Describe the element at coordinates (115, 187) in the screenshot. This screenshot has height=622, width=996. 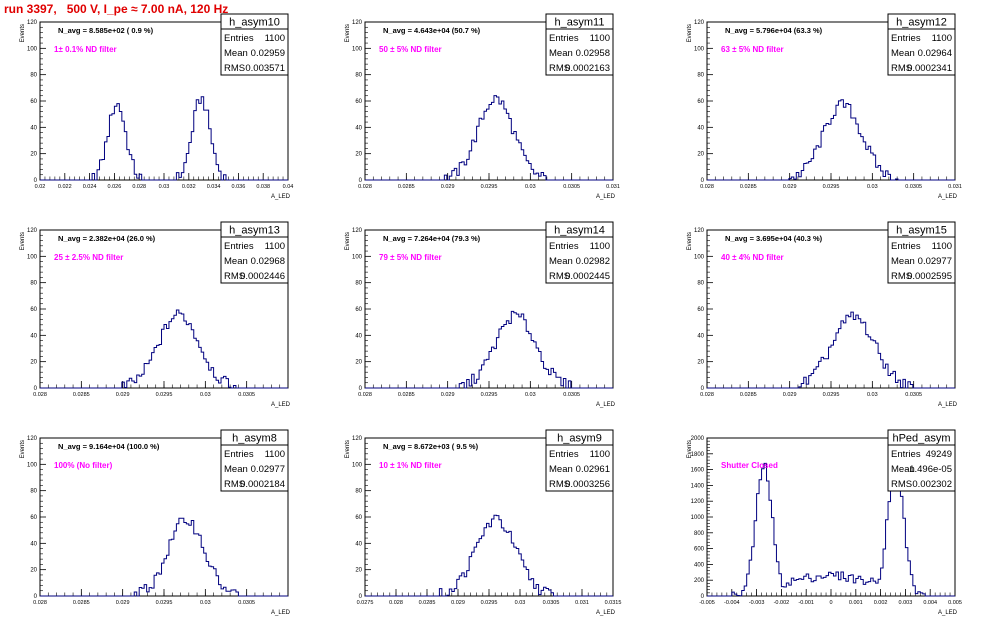
I see `x-tick-label: 0.026` at that location.